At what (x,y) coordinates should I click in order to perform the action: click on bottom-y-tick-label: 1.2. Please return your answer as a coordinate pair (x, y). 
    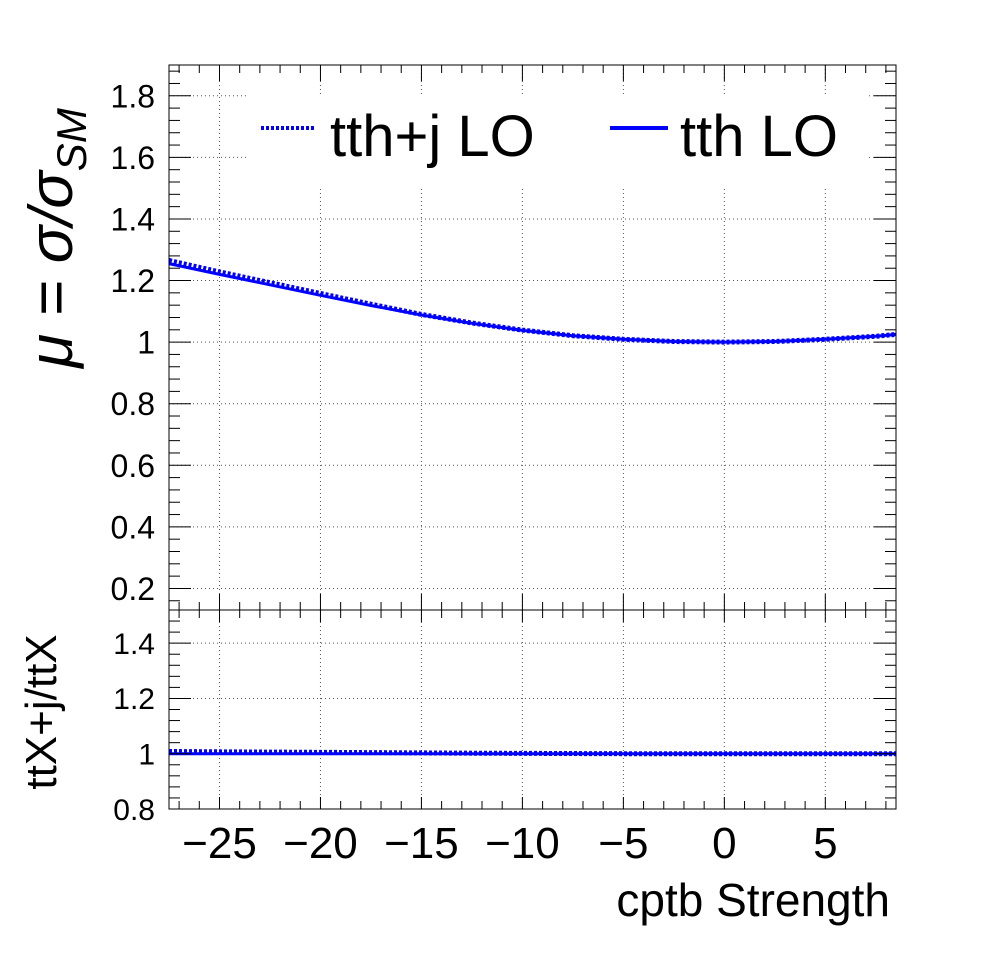
    Looking at the image, I should click on (134, 699).